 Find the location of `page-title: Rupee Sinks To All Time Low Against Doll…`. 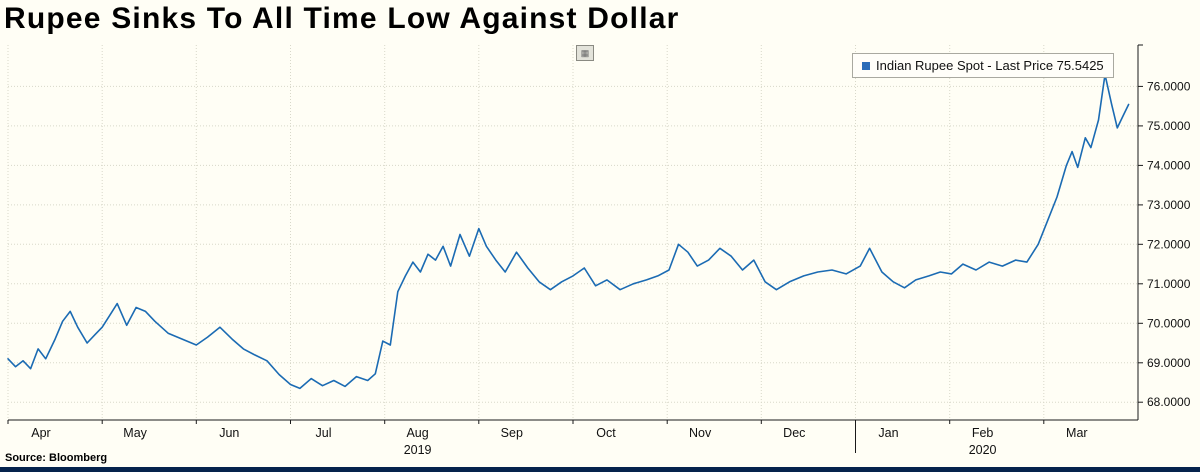

page-title: Rupee Sinks To All Time Low Against Doll… is located at coordinates (342, 18).